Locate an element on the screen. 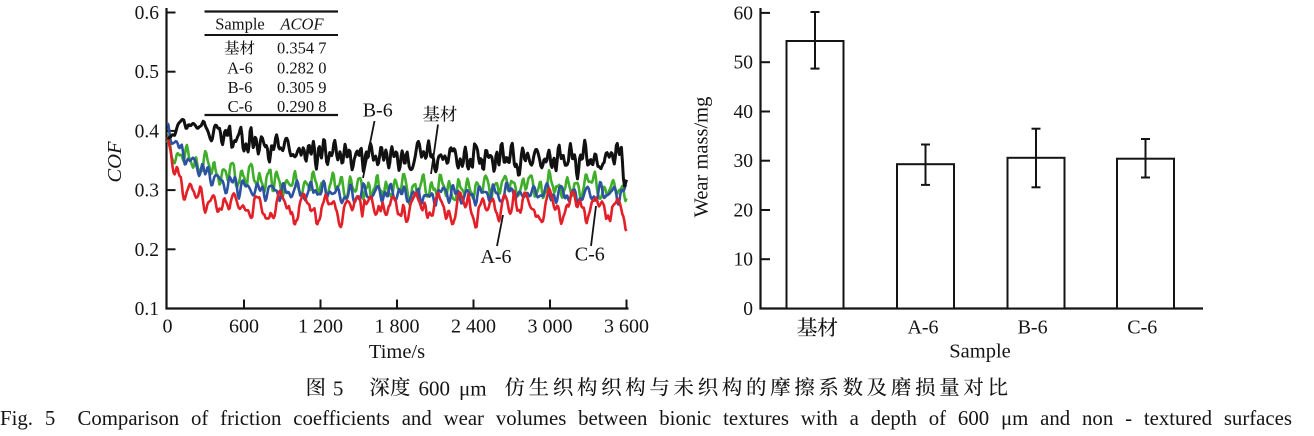 The width and height of the screenshot is (1314, 436). svg-text: 20 is located at coordinates (744, 211).